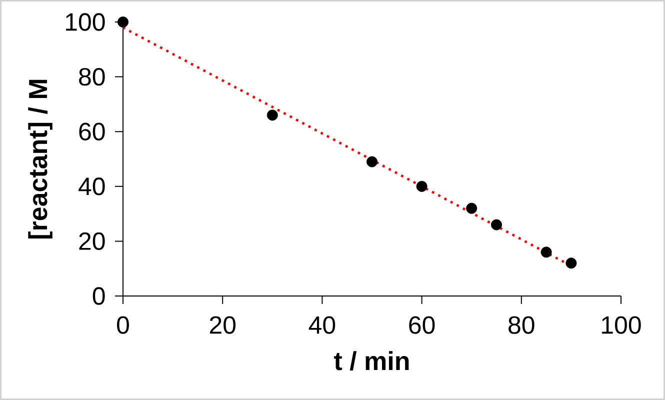 This screenshot has height=400, width=665. What do you see at coordinates (92, 77) in the screenshot?
I see `y-tick-label: 80` at bounding box center [92, 77].